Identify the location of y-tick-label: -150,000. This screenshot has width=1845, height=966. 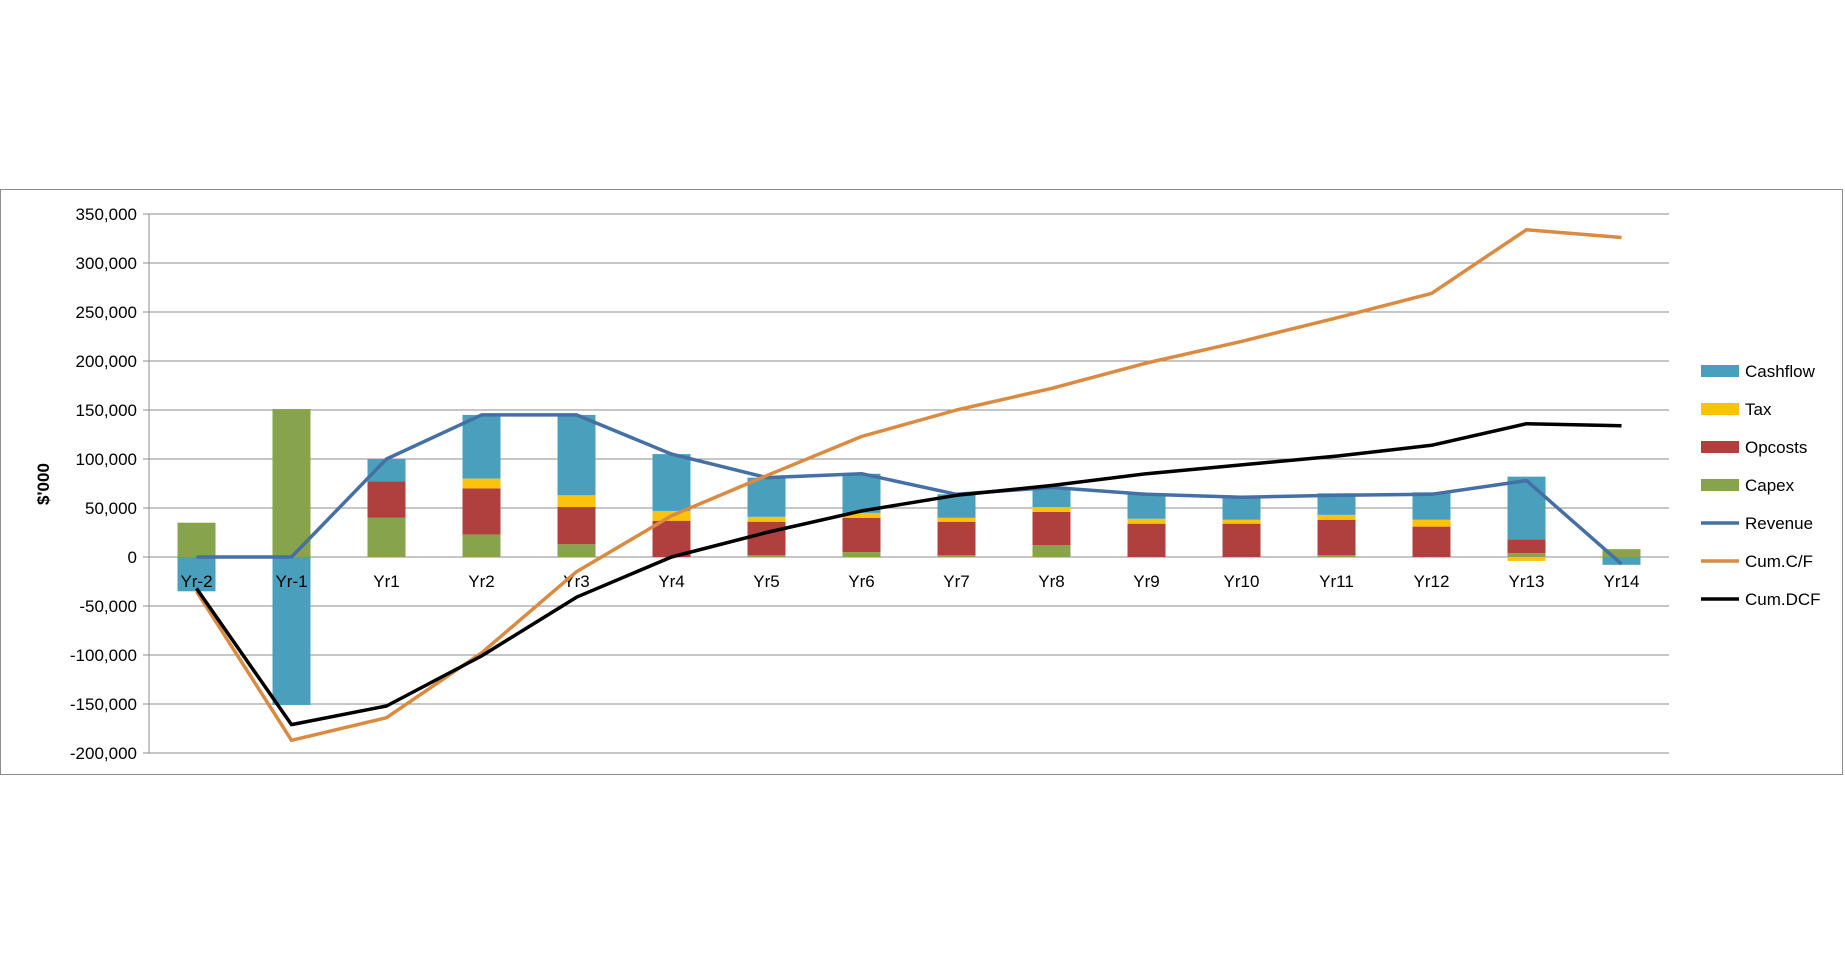
(103, 704).